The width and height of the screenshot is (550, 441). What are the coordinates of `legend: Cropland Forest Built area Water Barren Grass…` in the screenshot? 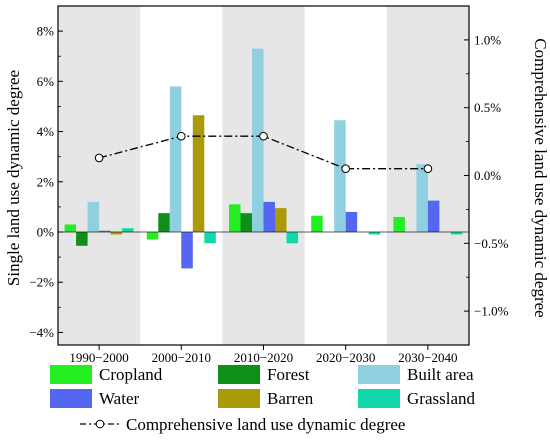 It's located at (262, 399).